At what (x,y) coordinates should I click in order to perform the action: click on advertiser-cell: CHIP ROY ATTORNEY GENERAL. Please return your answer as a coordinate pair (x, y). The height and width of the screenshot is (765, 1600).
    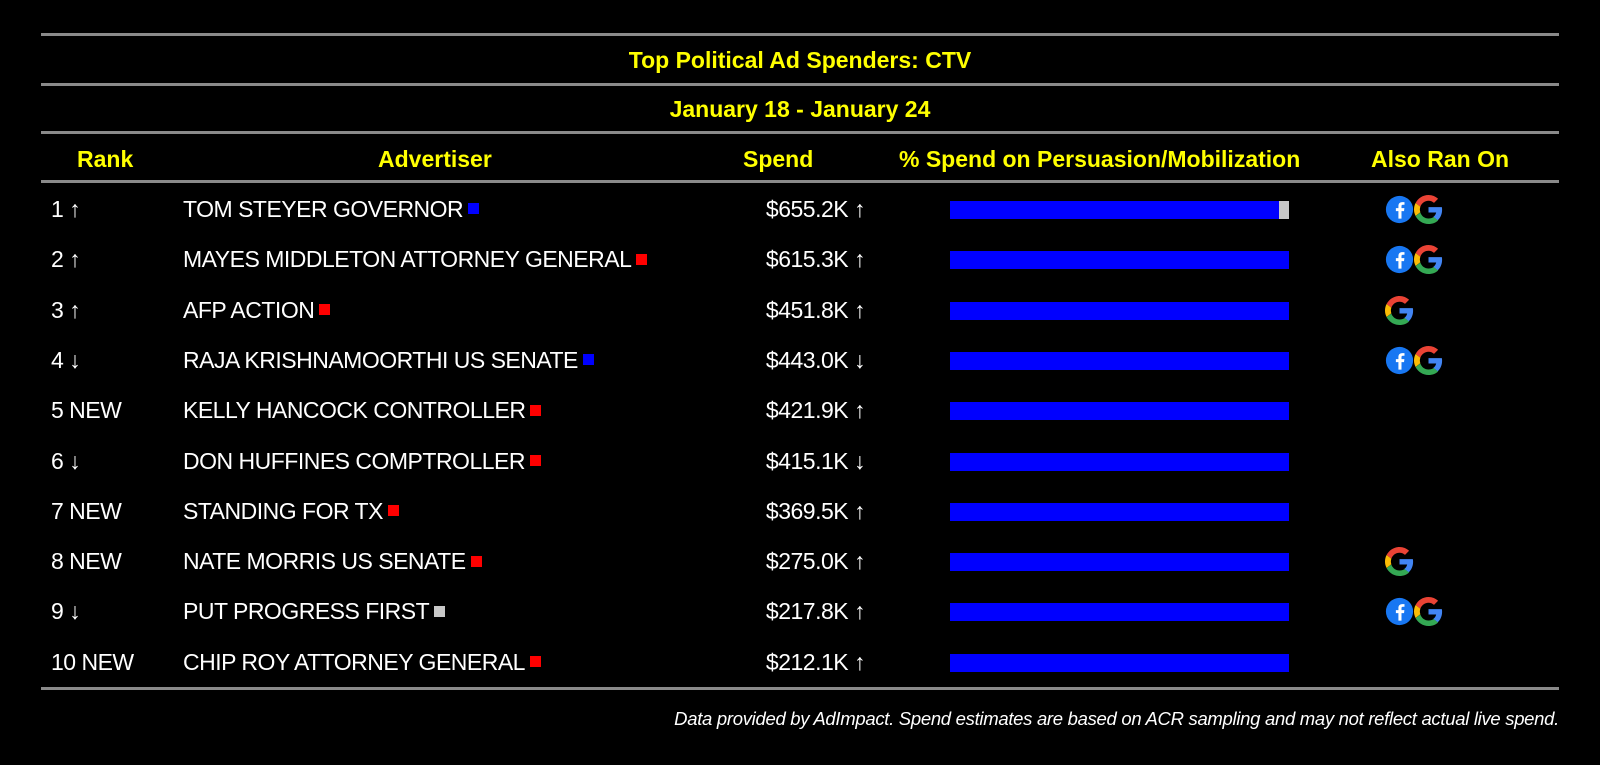
    Looking at the image, I should click on (362, 662).